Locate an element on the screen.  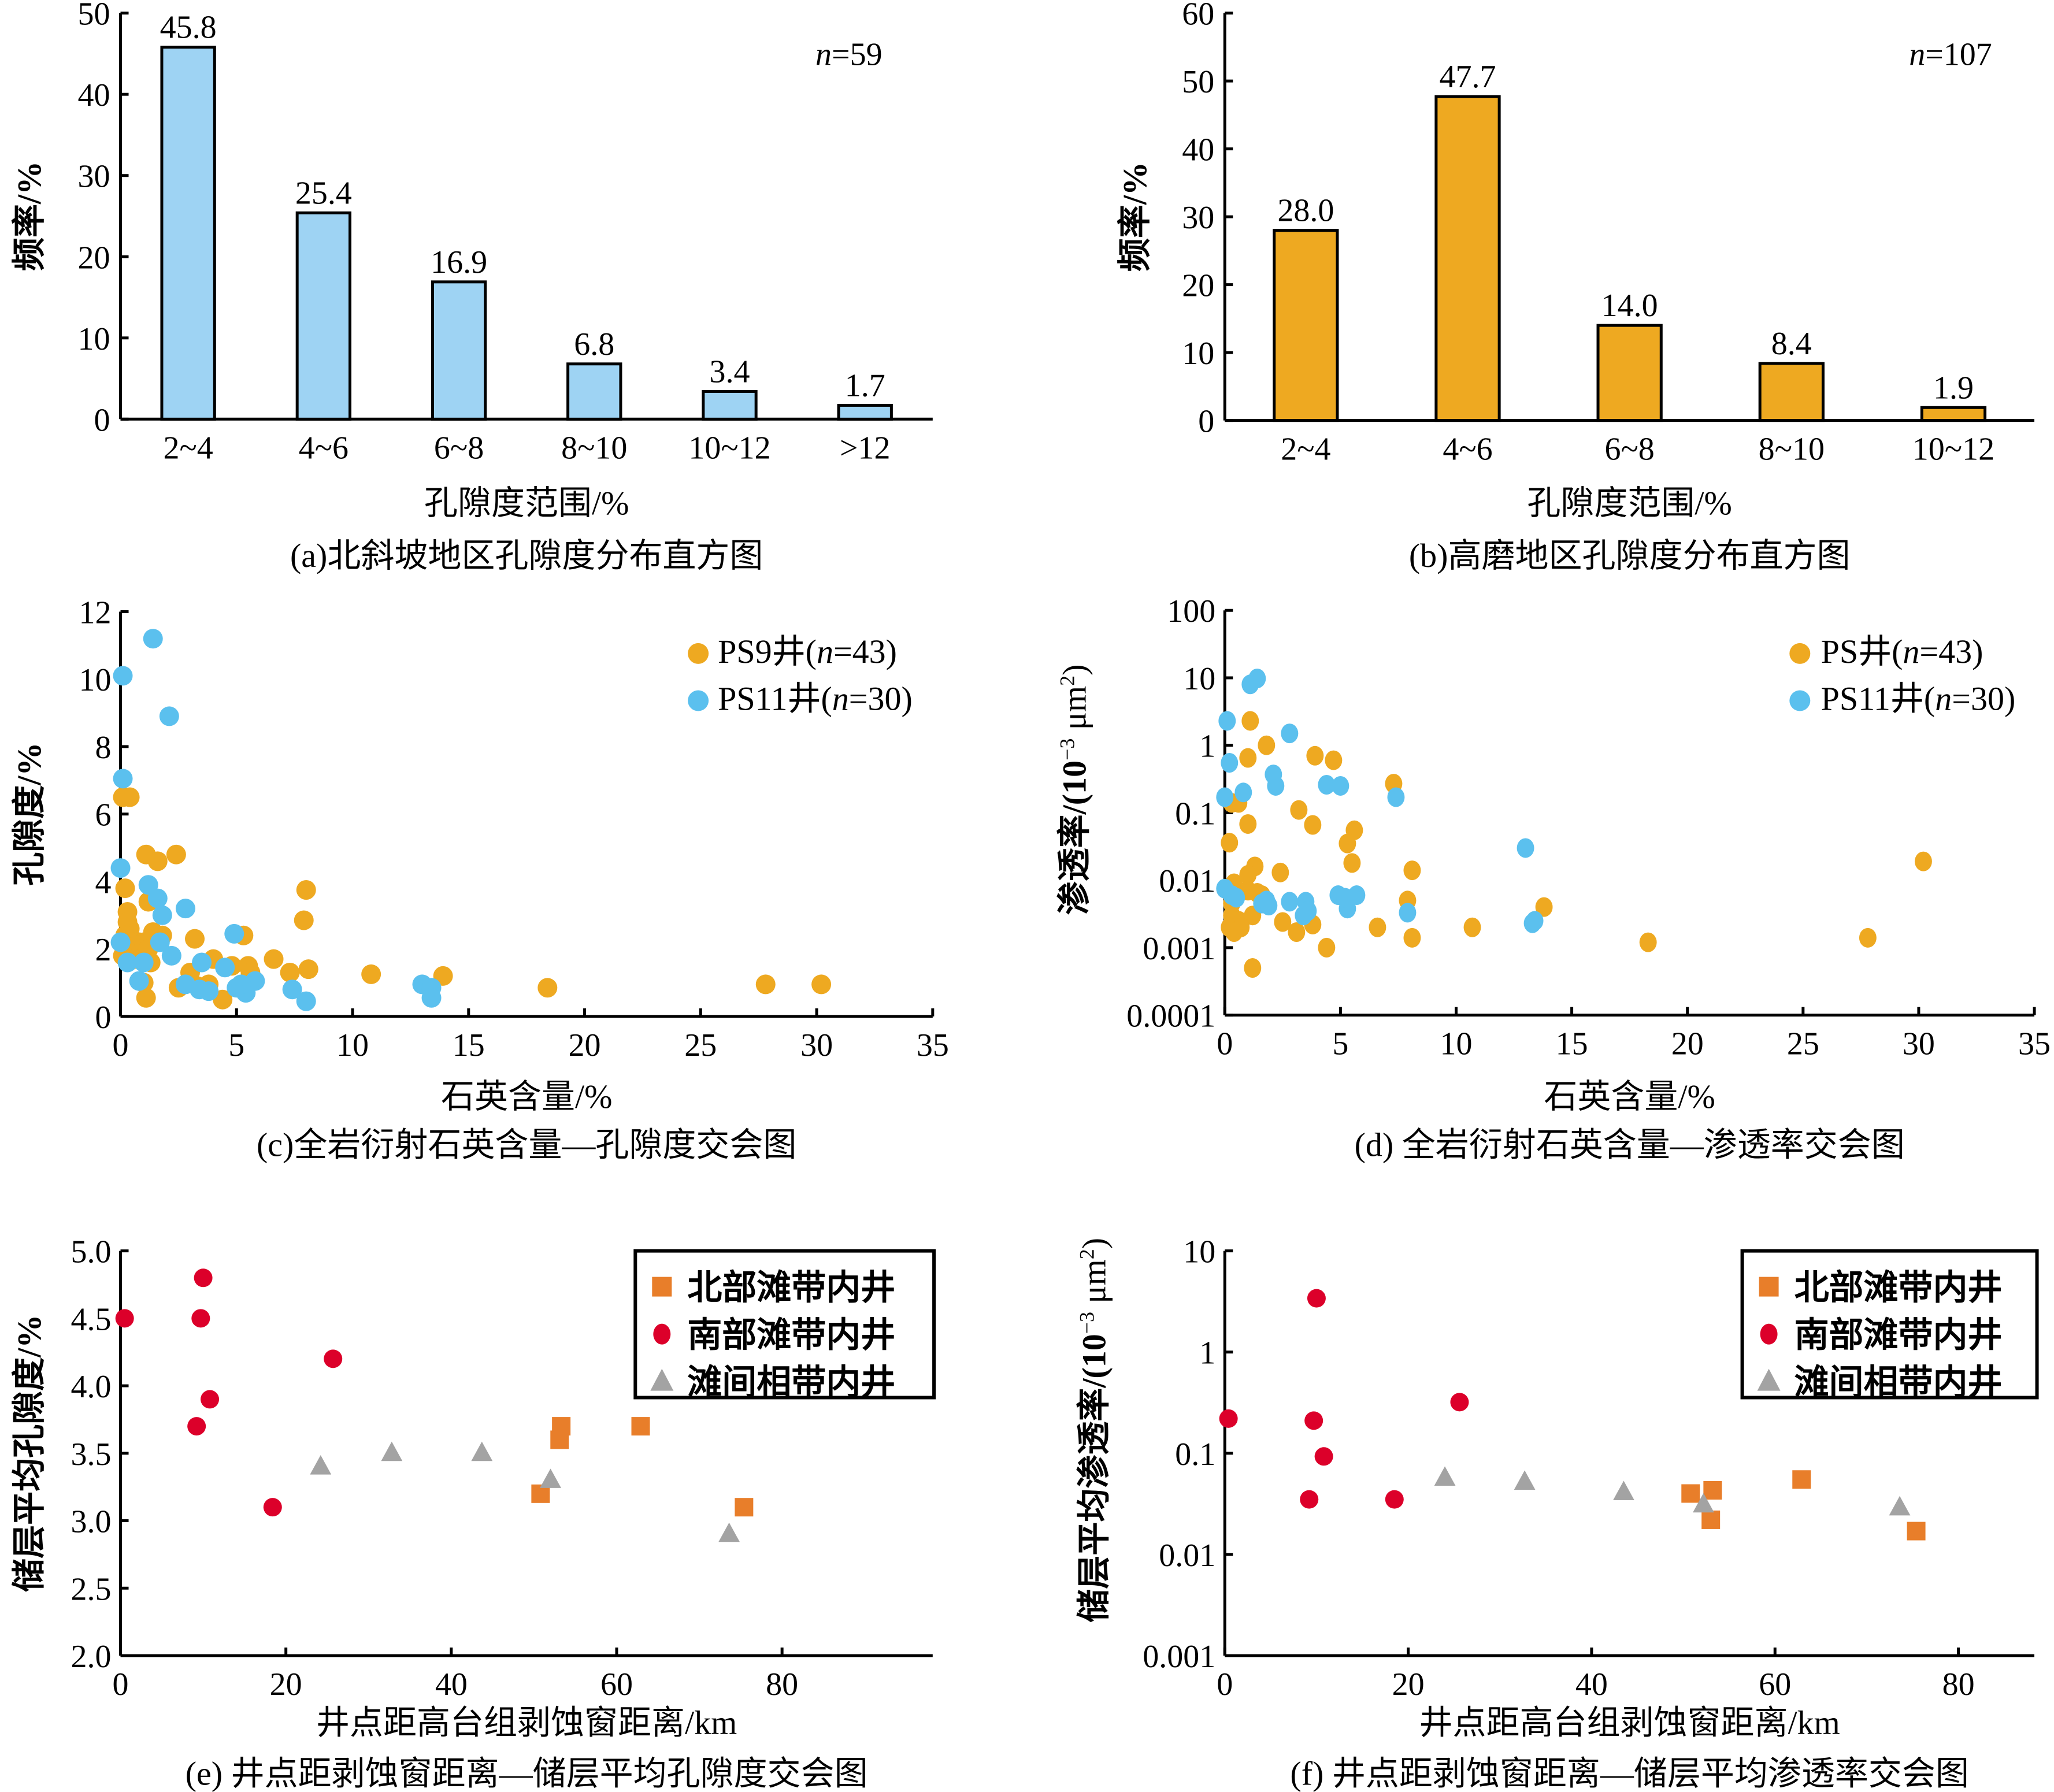
y-tick-label: 12 is located at coordinates (95, 613).